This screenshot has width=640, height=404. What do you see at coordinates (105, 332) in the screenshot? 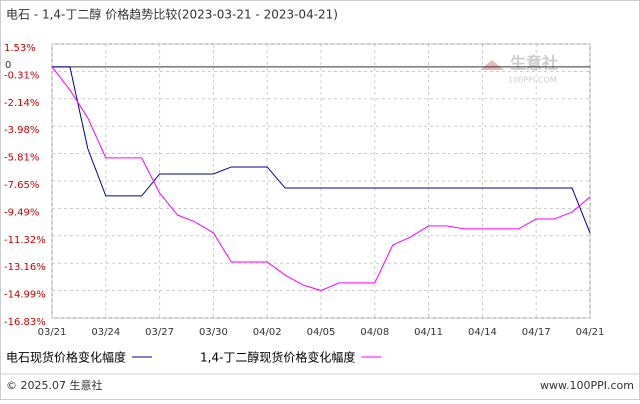
I see `x-tick-label: 03/24` at bounding box center [105, 332].